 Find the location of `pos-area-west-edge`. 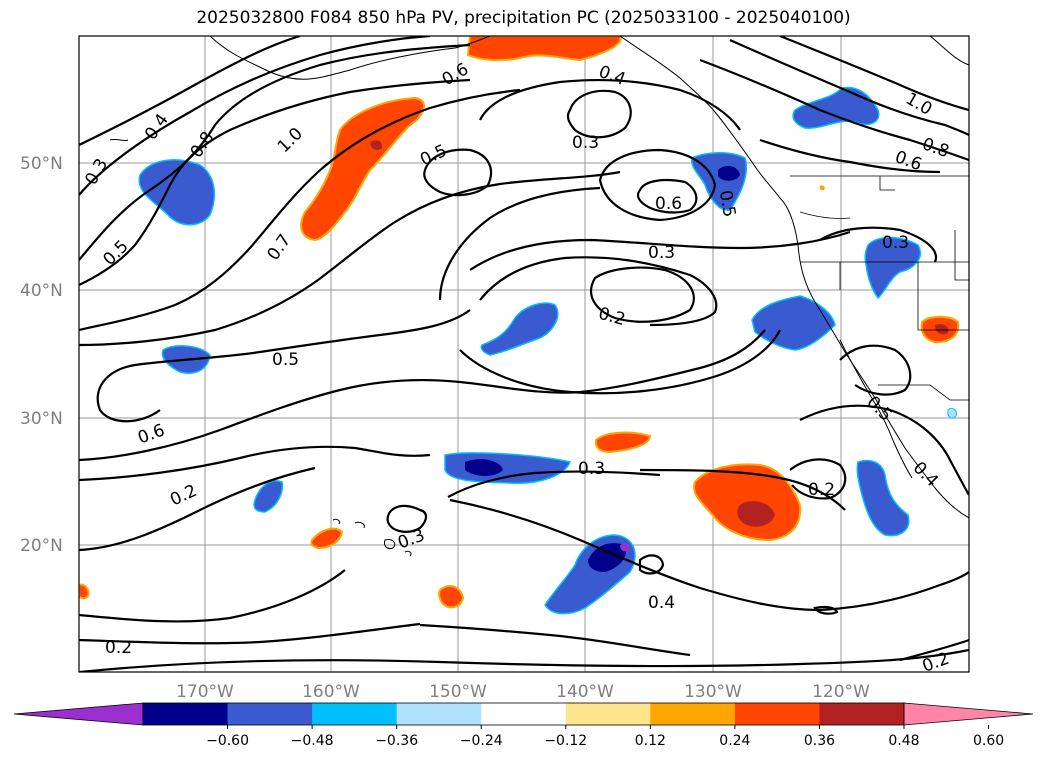

pos-area-west-edge is located at coordinates (84, 591).